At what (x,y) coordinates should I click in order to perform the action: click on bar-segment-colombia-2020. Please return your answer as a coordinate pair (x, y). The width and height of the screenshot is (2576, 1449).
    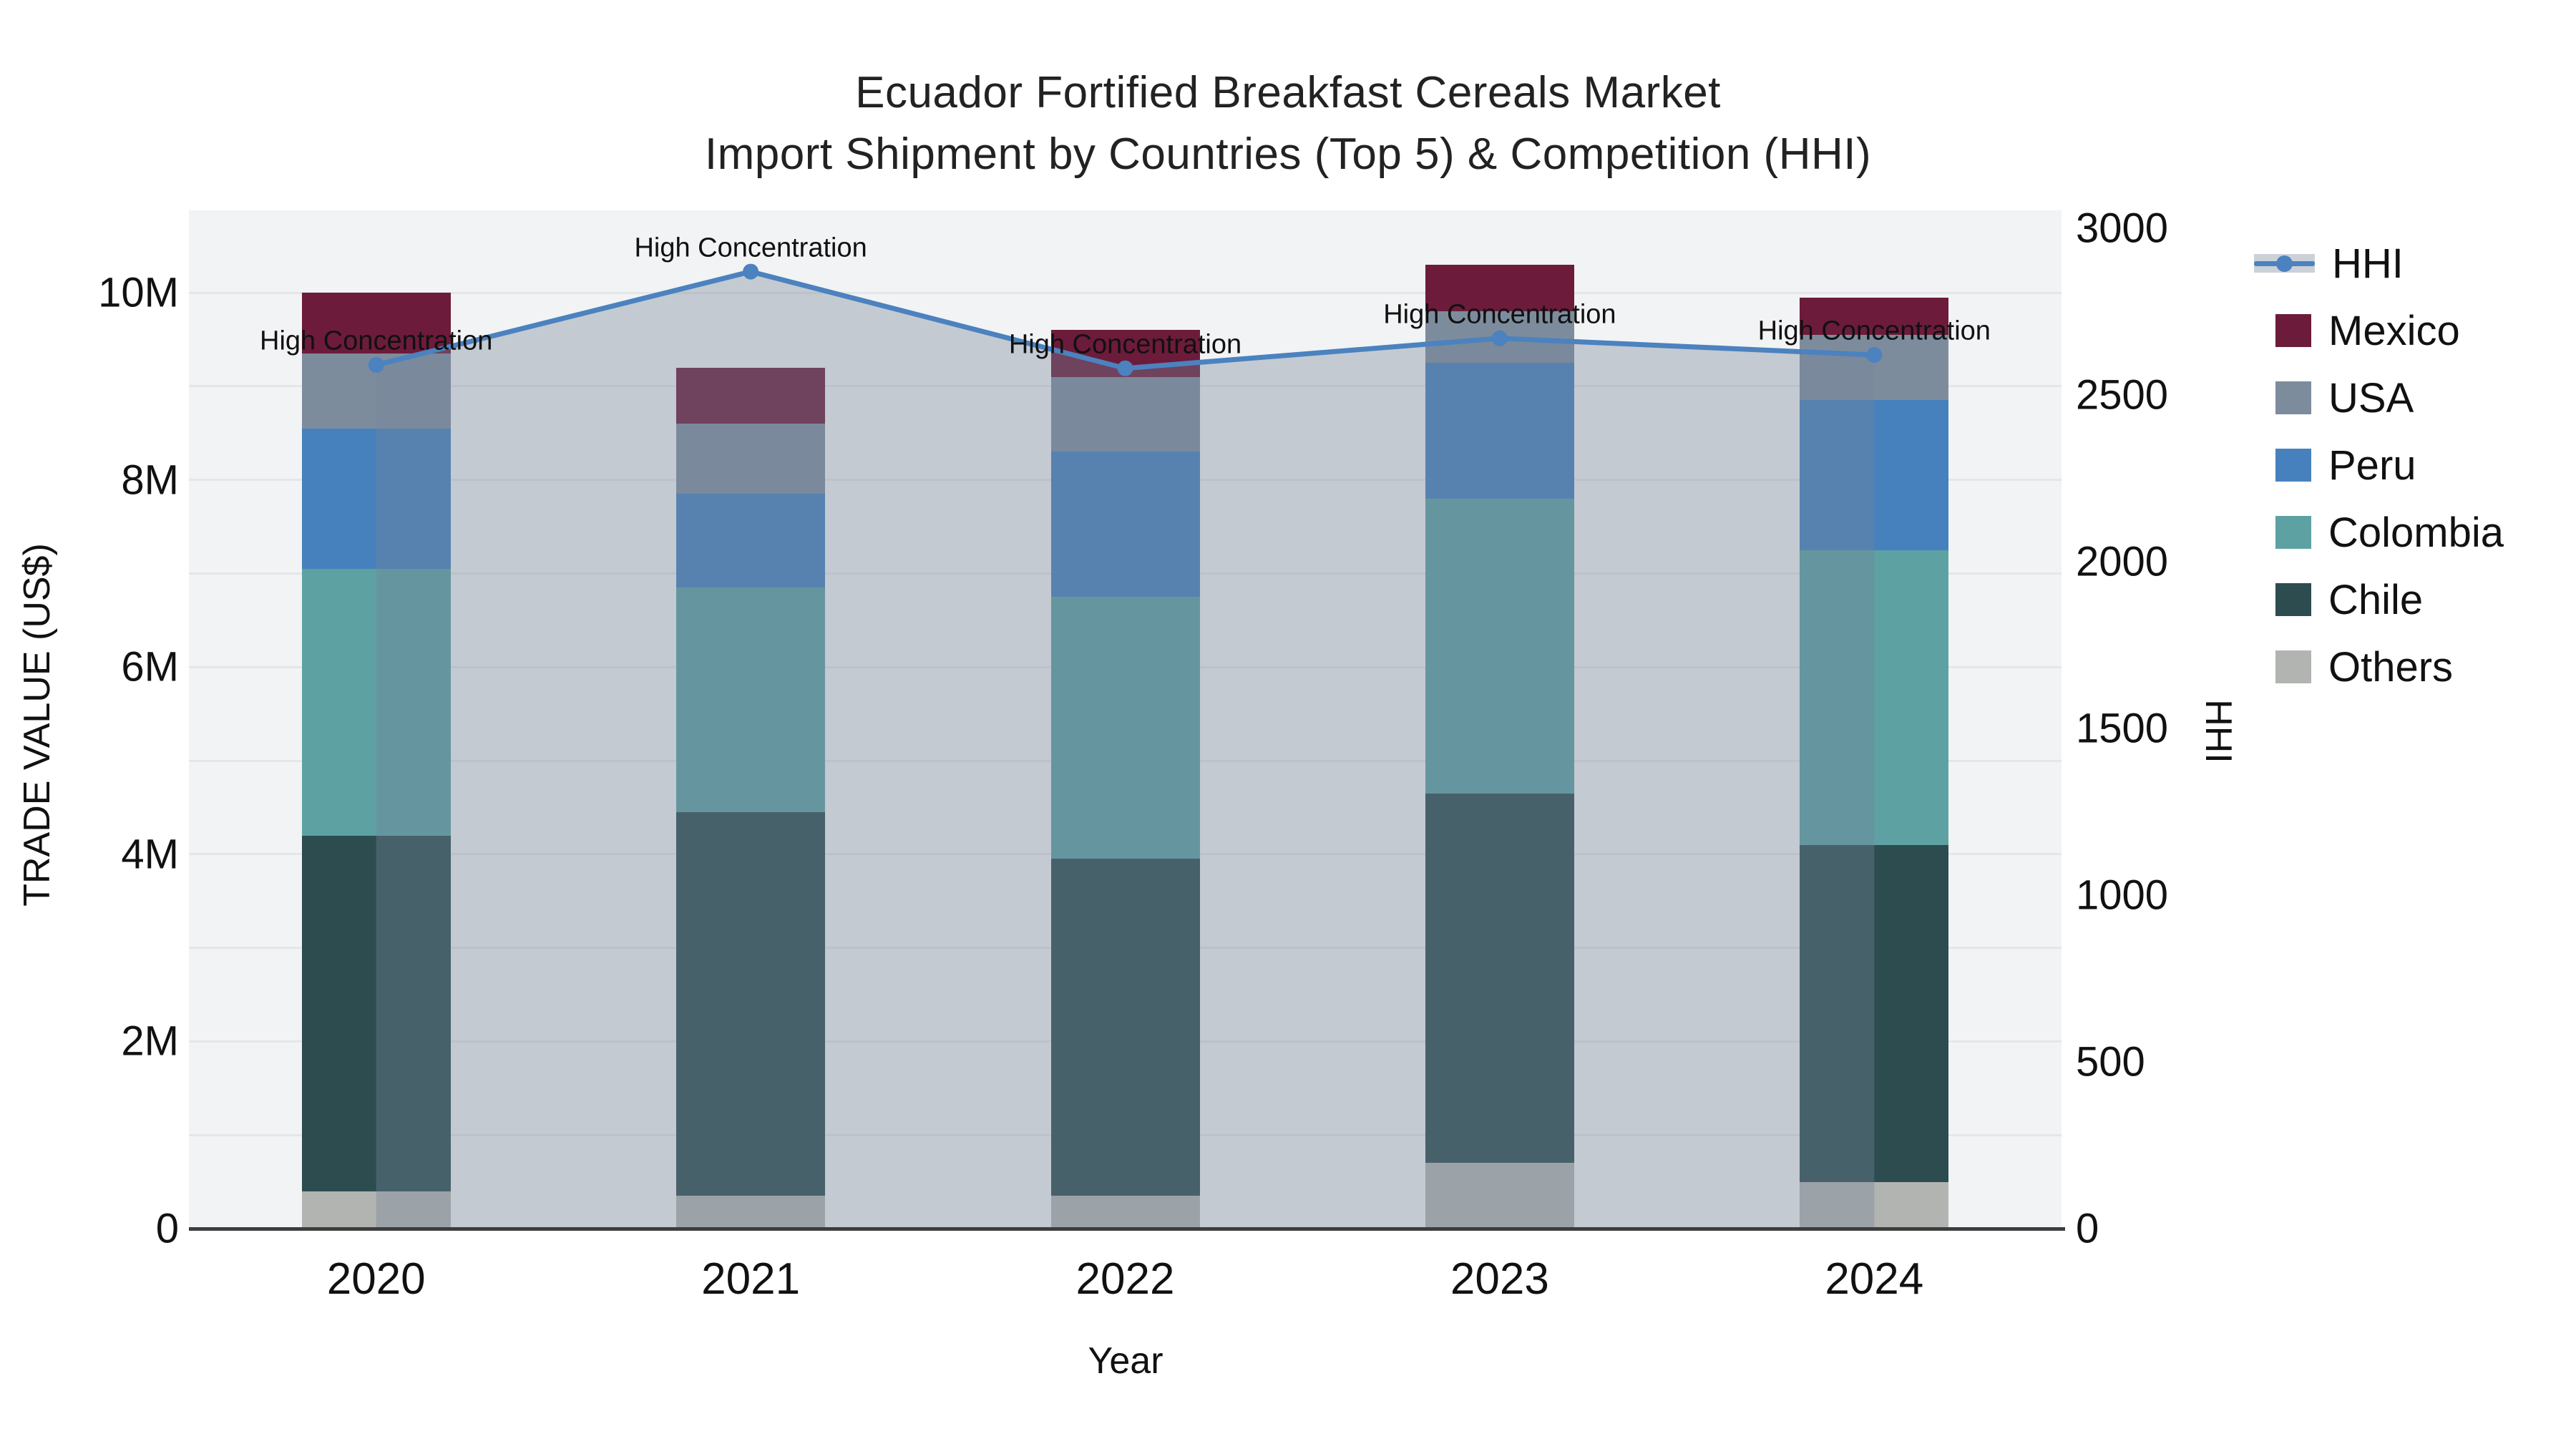
    Looking at the image, I should click on (376, 702).